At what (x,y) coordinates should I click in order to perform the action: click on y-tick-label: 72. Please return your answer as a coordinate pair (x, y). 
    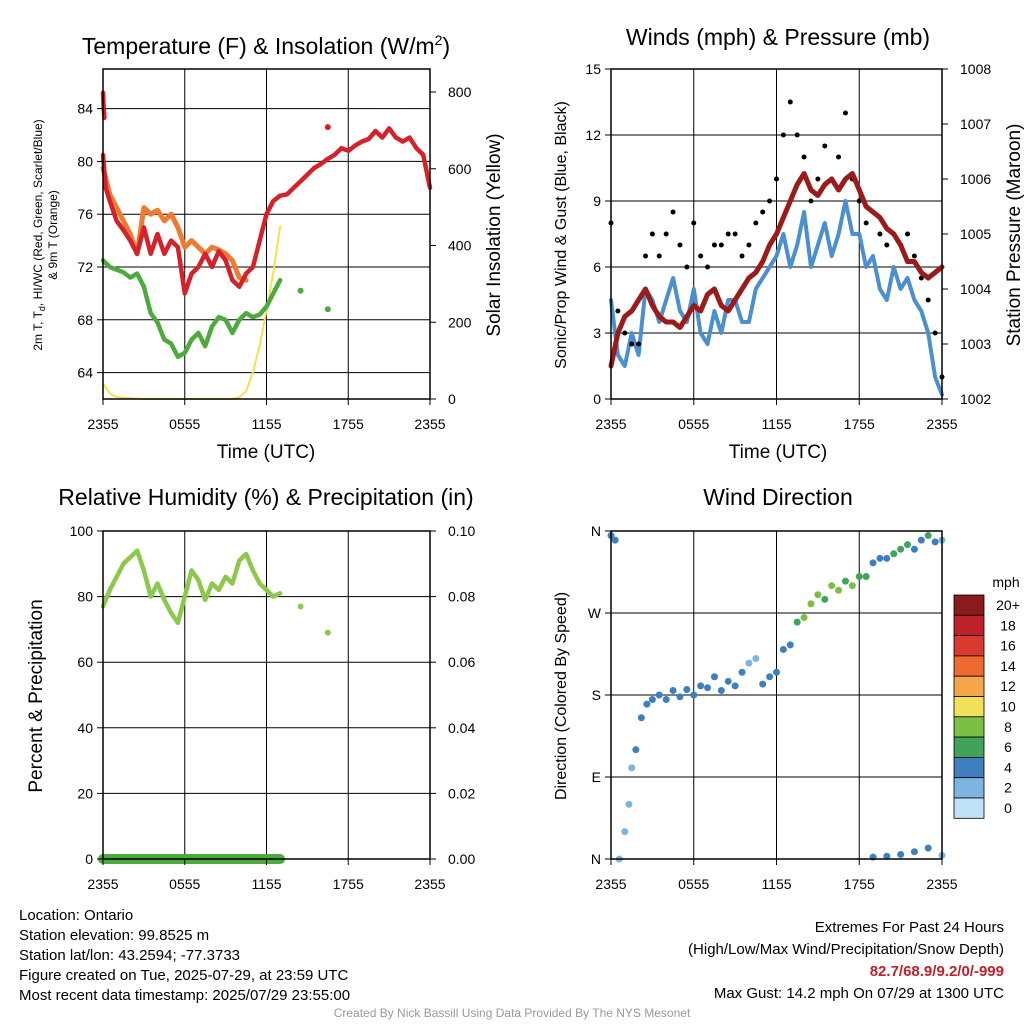
    Looking at the image, I should click on (85, 267).